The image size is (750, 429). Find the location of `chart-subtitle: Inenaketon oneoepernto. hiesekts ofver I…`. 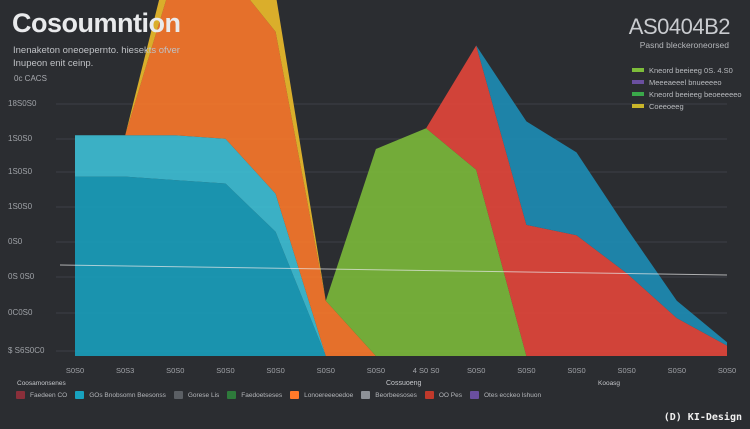

chart-subtitle: Inenaketon oneoepernto. hiesekts ofver I… is located at coordinates (96, 57).